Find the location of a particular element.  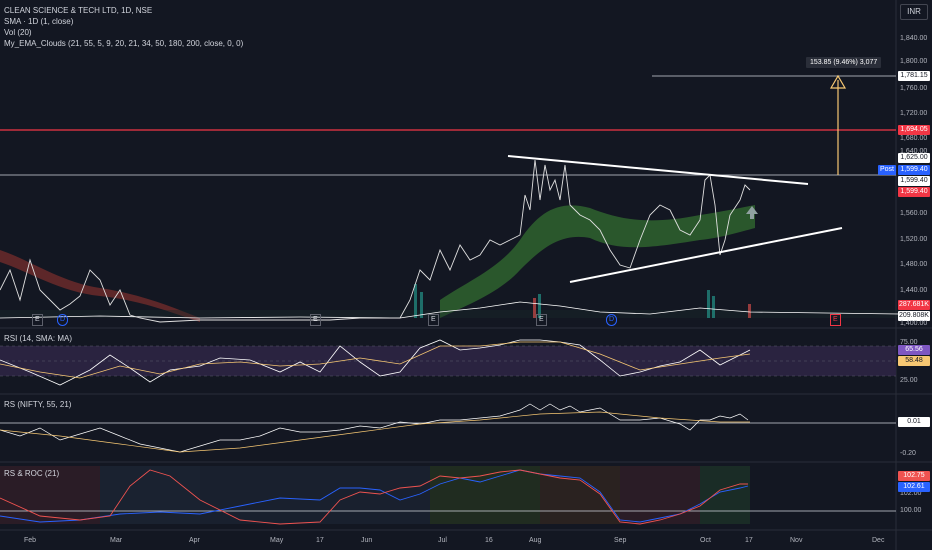

time-tick: Aug is located at coordinates (535, 540).